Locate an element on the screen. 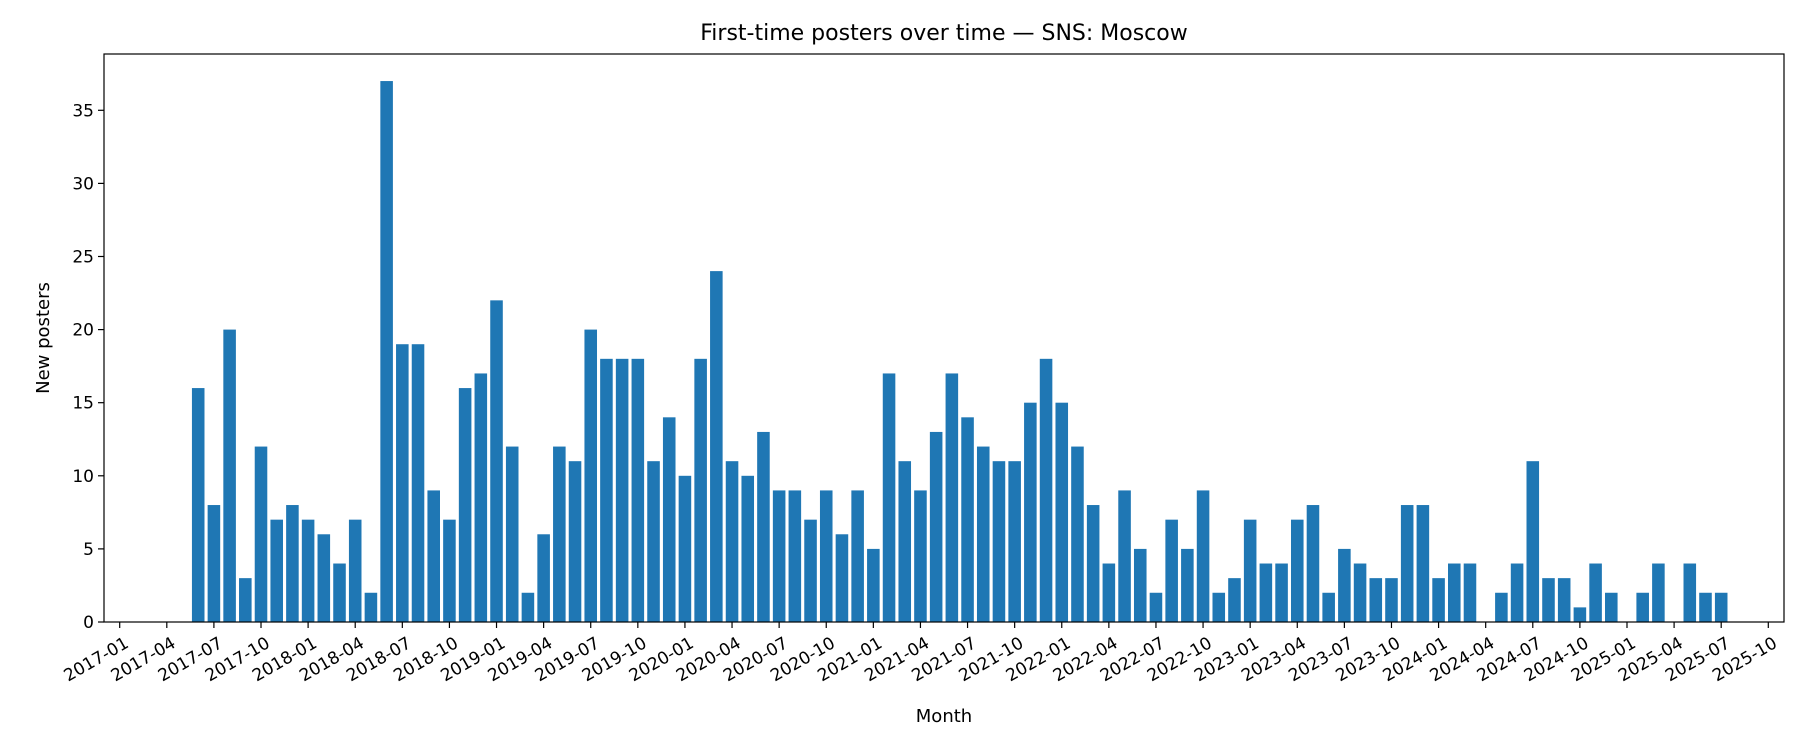 Image resolution: width=1800 pixels, height=754 pixels. y-tick-label-15: 15 is located at coordinates (83, 404).